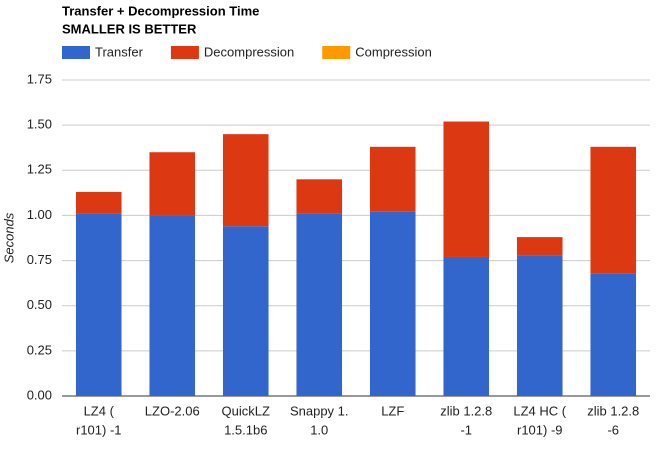  Describe the element at coordinates (172, 410) in the screenshot. I see `x-tick-label: LZO-2.06` at that location.